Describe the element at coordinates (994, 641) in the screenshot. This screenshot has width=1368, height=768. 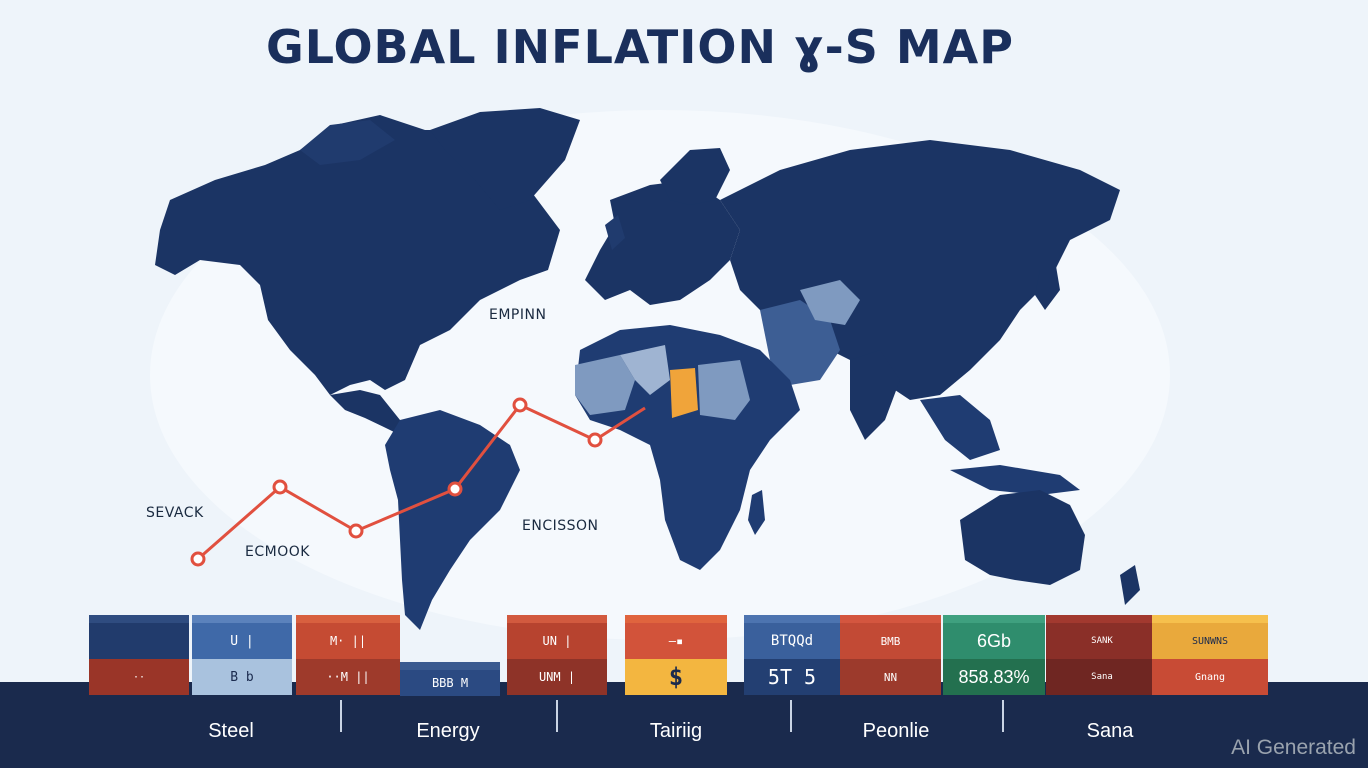
I see `crate-face: 6Gb` at that location.